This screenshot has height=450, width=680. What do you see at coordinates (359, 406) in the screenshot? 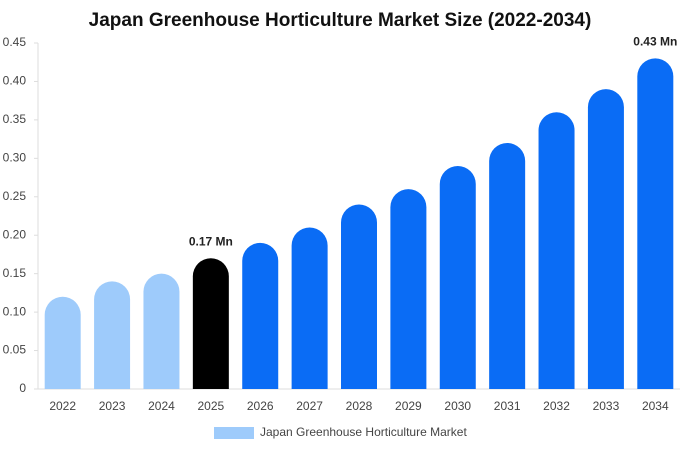
I see `x-tick-label: 2028` at bounding box center [359, 406].